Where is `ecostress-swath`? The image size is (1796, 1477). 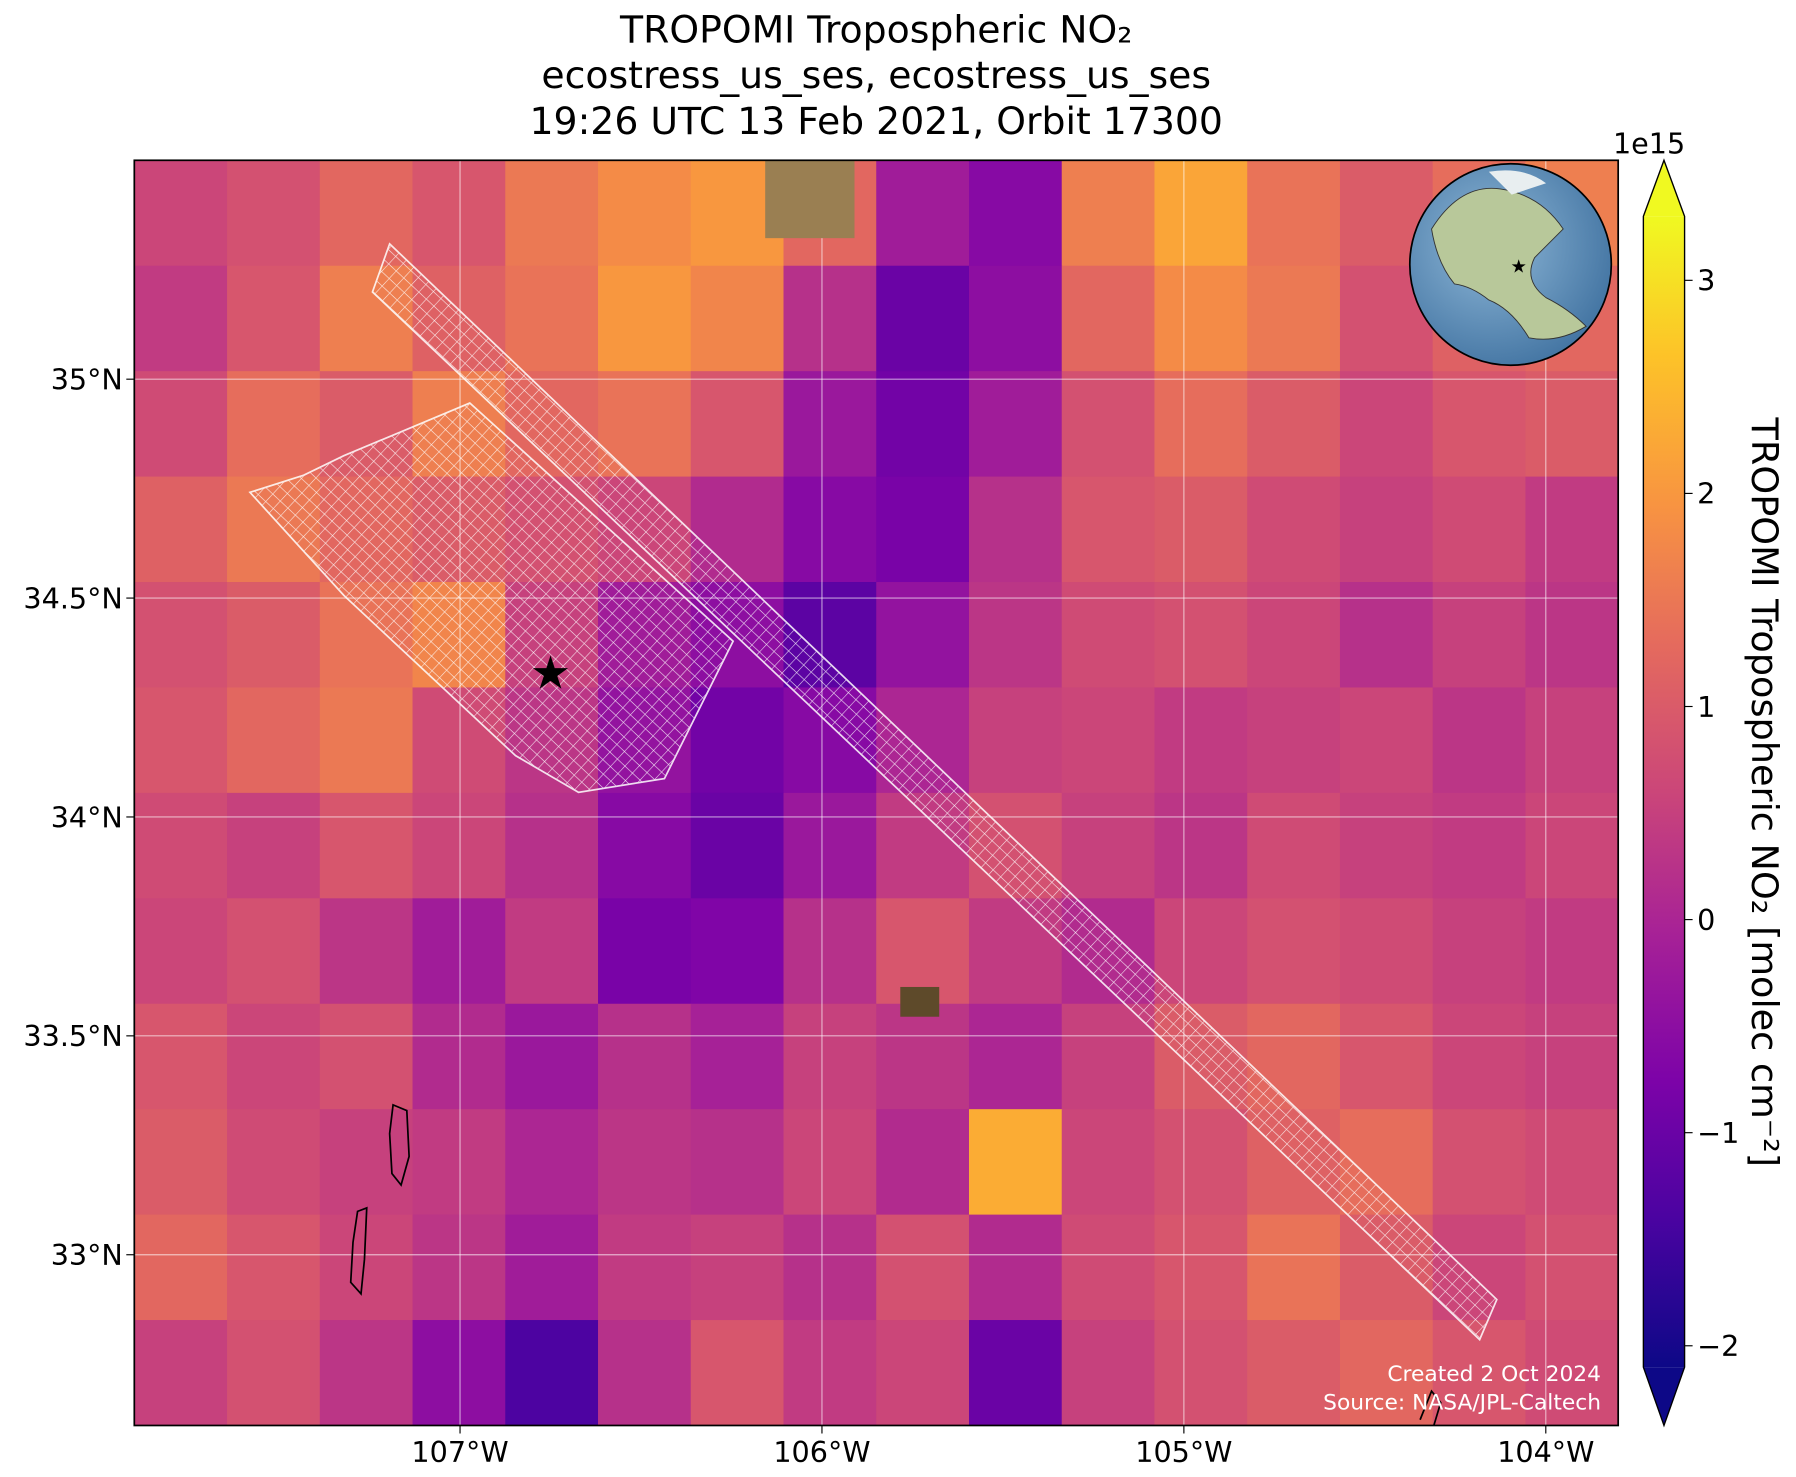
ecostress-swath is located at coordinates (491, 598).